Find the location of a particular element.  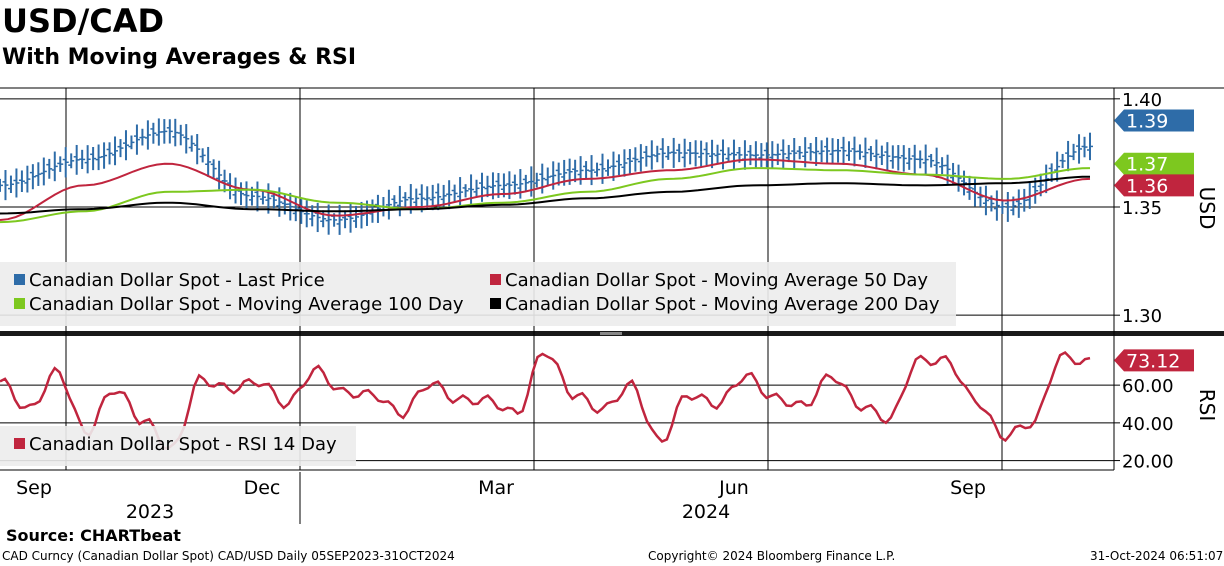

last-value-tag-rsi-label: 73.12 is located at coordinates (1153, 361).